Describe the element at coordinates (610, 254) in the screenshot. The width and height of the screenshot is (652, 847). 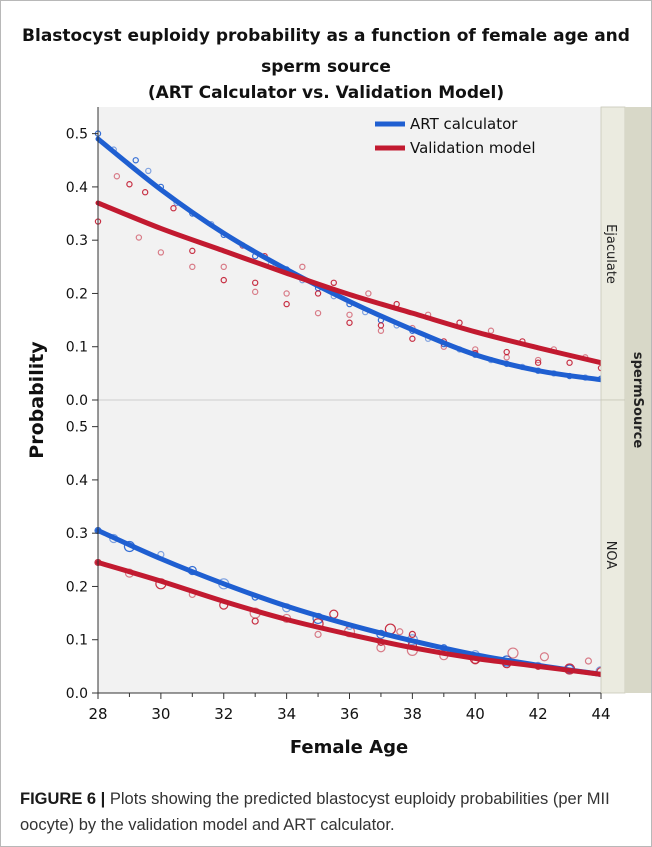
I see `facet-label-ejaculate: Ejaculate` at that location.